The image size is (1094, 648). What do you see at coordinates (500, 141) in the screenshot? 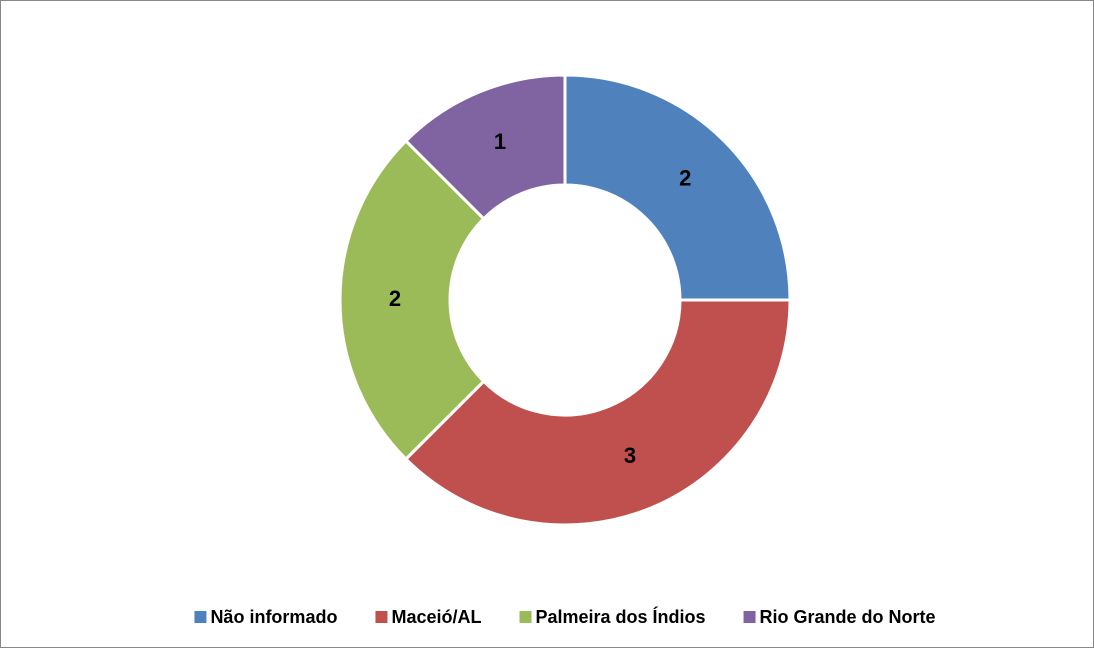
I see `data-label: 1` at bounding box center [500, 141].